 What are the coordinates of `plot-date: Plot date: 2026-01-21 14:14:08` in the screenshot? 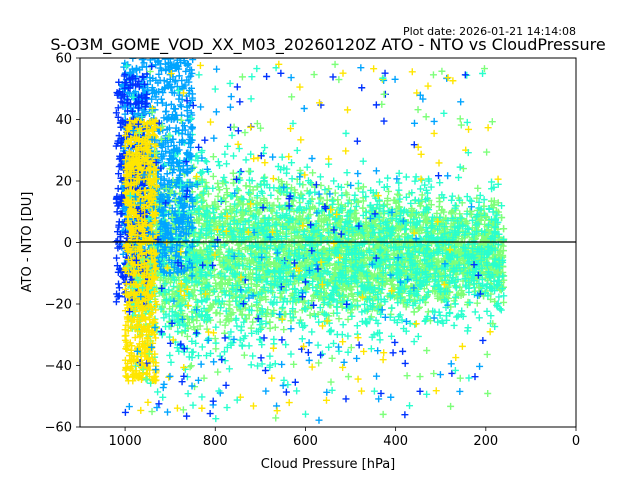 It's located at (489, 31).